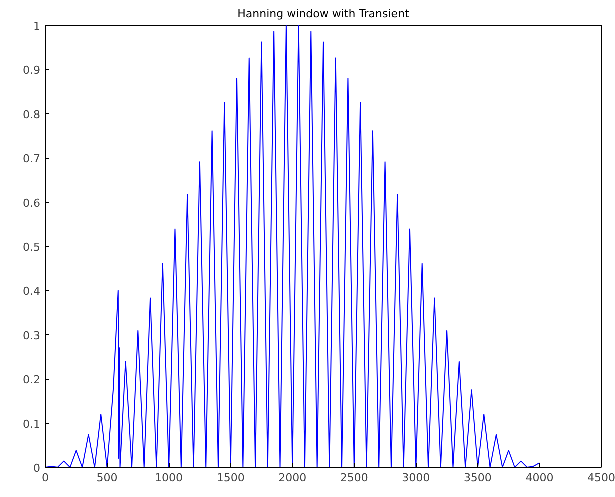  I want to click on y-tick-label: 0.9, so click(32, 71).